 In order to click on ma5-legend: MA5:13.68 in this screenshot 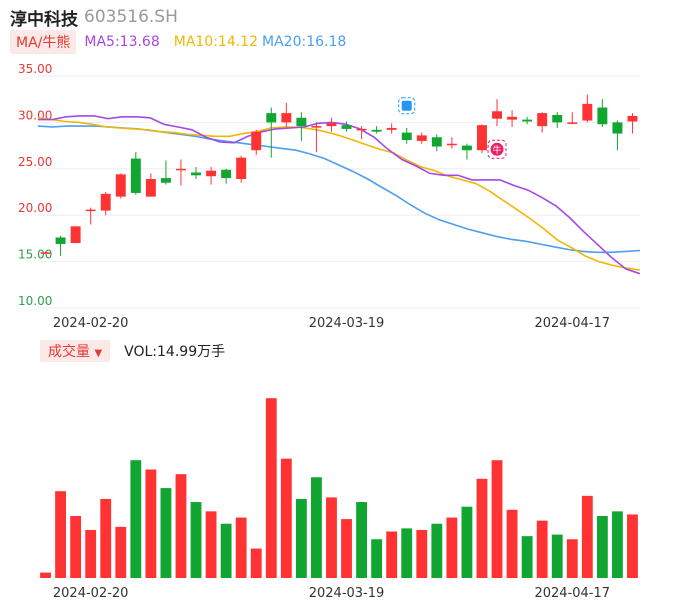, I will do `click(122, 42)`.